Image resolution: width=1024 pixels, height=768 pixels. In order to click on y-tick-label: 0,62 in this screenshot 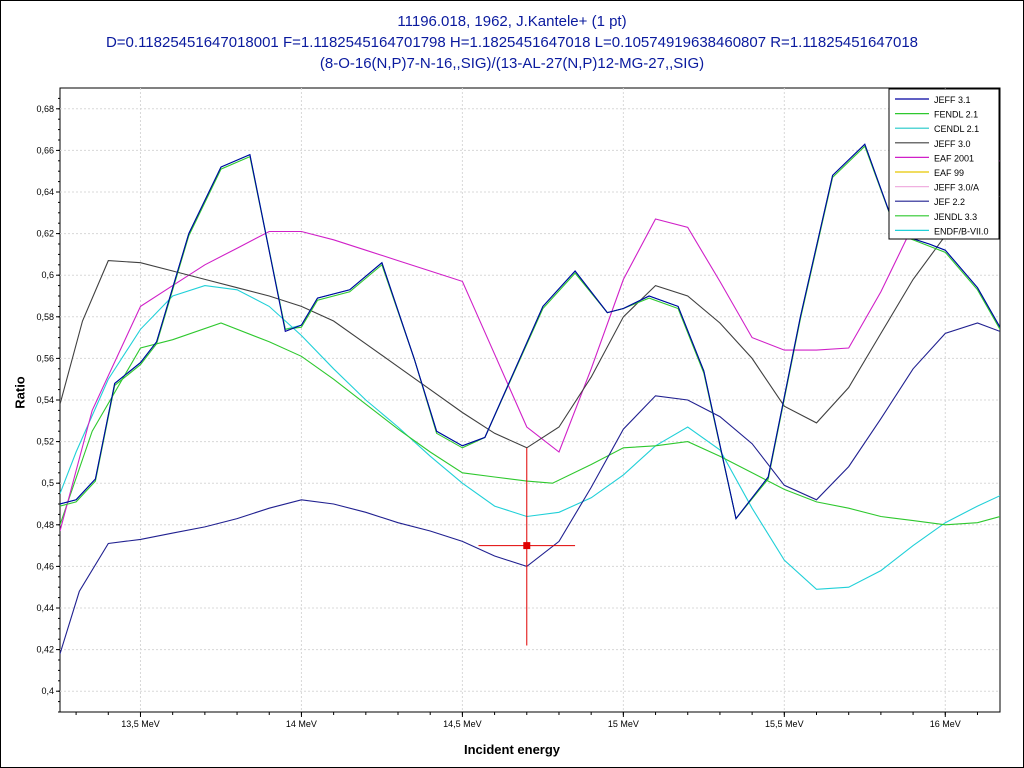, I will do `click(45, 234)`.